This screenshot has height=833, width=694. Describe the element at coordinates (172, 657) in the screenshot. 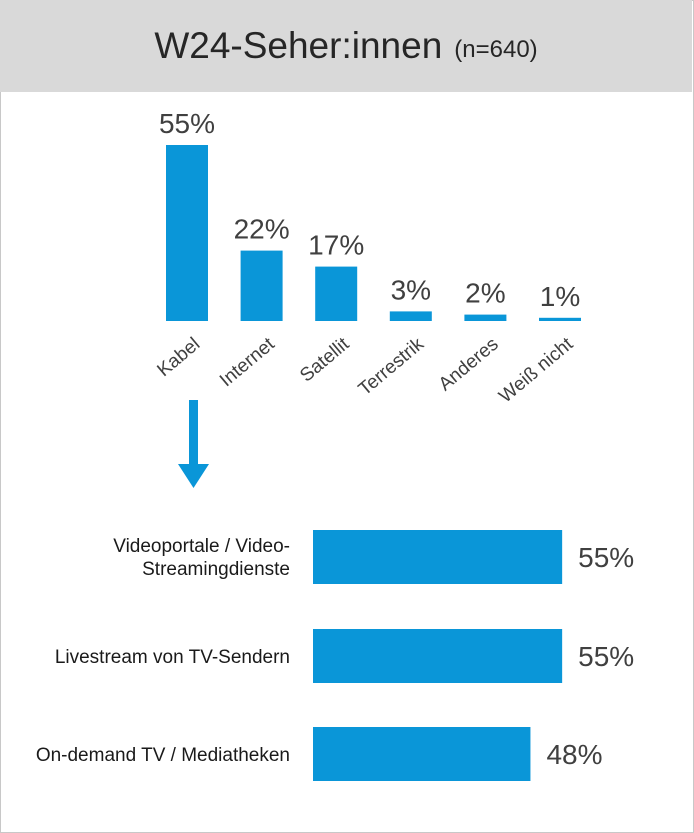

I see `y-tick-label: Livestream von TV-Sendern` at that location.